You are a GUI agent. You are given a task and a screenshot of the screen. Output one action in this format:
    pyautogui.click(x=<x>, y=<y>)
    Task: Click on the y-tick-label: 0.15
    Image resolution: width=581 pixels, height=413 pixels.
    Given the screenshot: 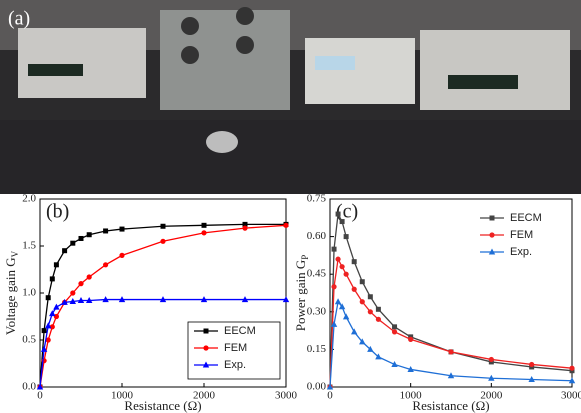 What is the action you would take?
    pyautogui.click(x=317, y=349)
    